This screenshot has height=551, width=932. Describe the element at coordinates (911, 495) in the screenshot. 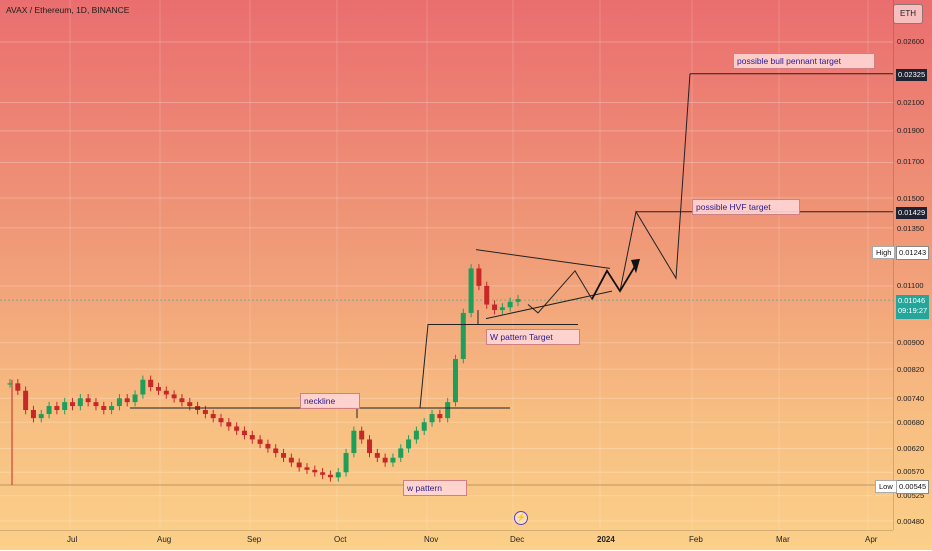

I see `price-tick: 0.00525` at that location.